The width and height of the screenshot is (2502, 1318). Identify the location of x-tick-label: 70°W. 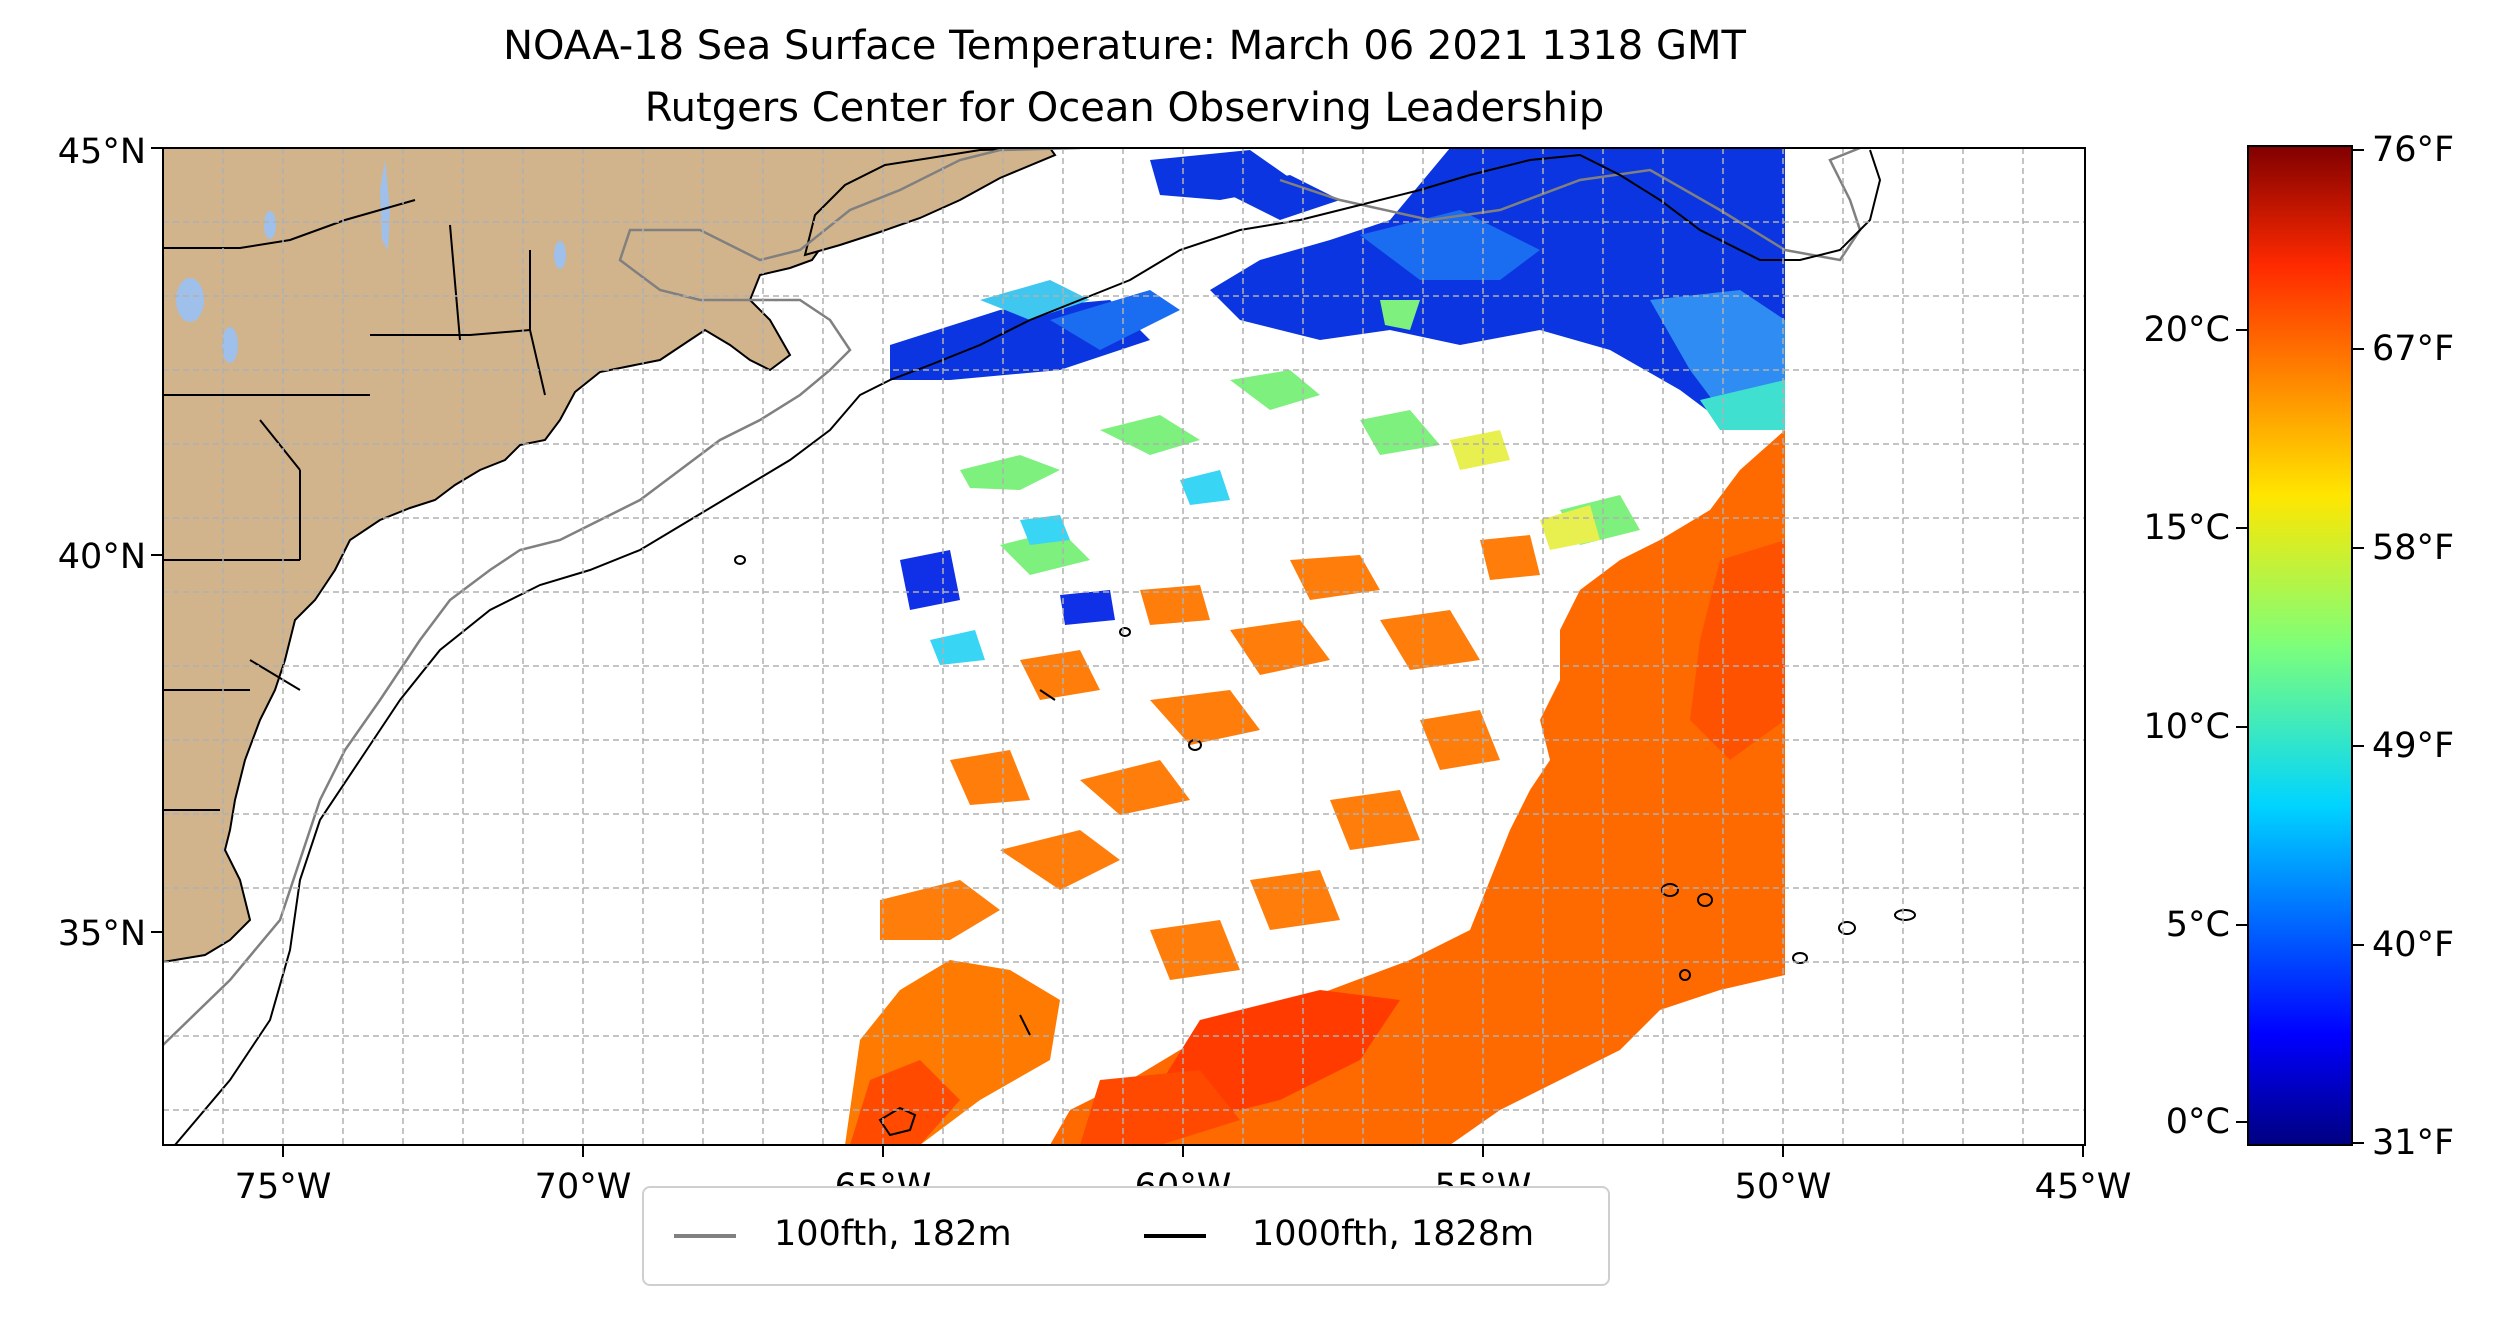
(583, 1187).